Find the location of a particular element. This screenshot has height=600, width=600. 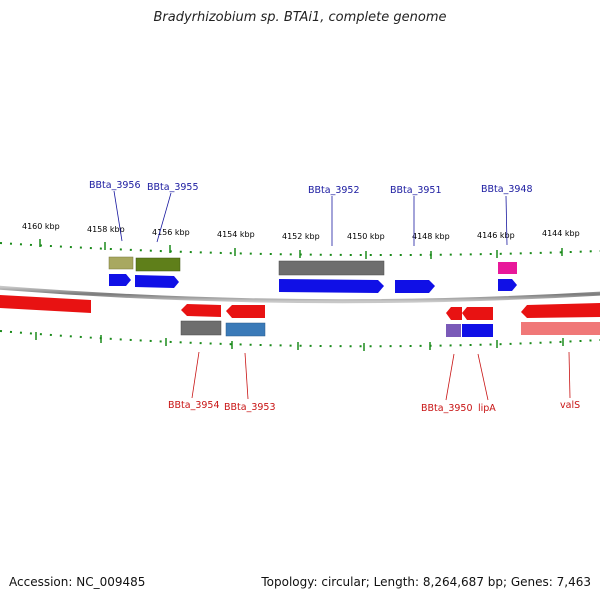

genome-backbone is located at coordinates (300, 294).